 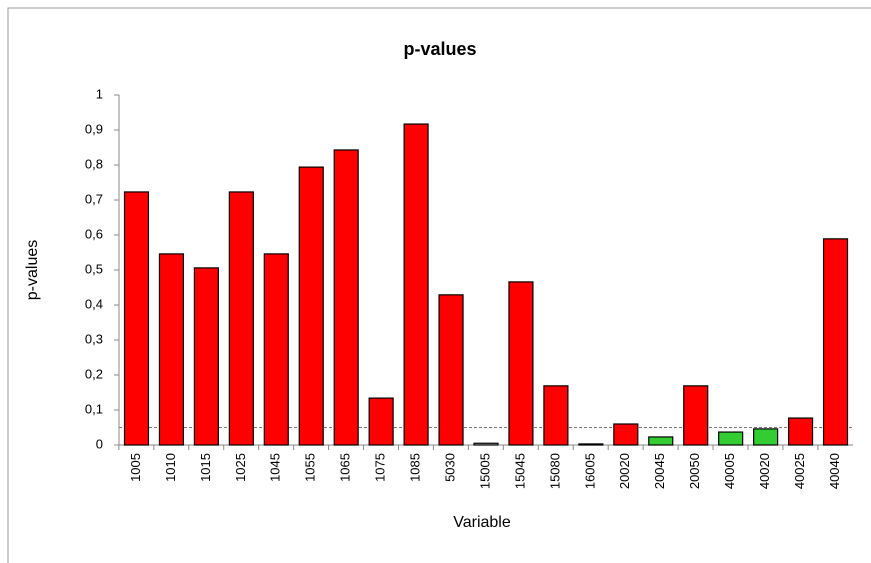 What do you see at coordinates (415, 467) in the screenshot?
I see `x-tick-label: 1085` at bounding box center [415, 467].